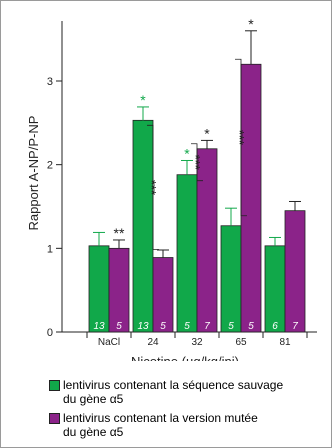 This screenshot has width=332, height=448. Describe the element at coordinates (197, 342) in the screenshot. I see `x-tick-label-2: 32` at that location.